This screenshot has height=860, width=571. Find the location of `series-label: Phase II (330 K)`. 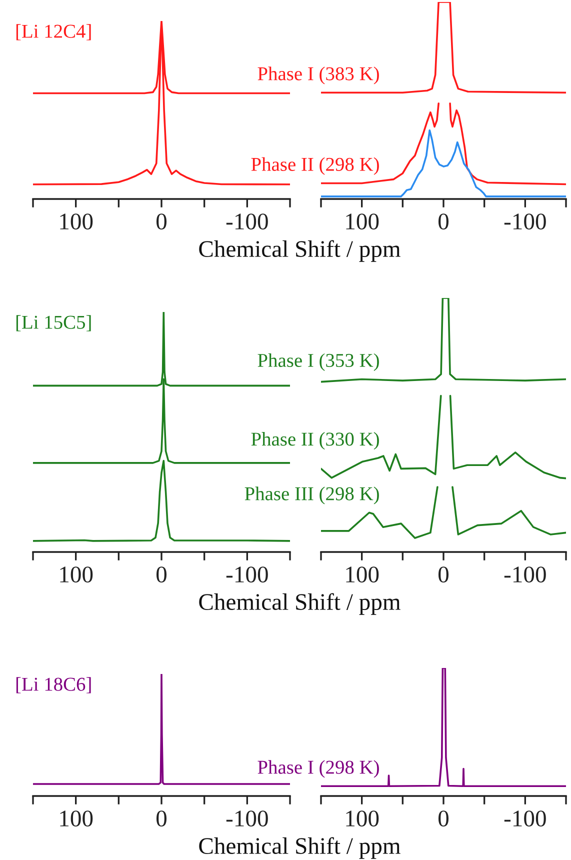

series-label: Phase II (330 K) is located at coordinates (315, 441).